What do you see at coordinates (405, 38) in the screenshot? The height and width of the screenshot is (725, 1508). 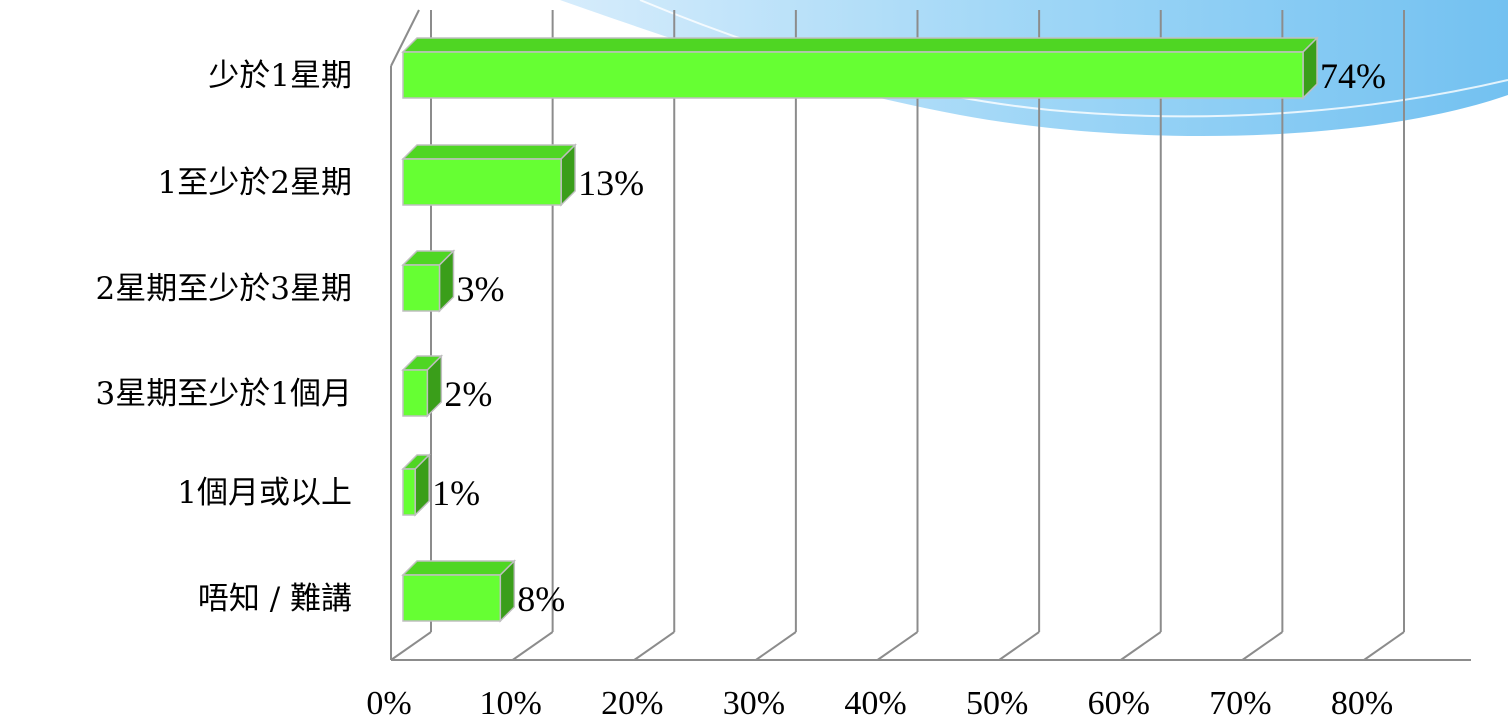 I see `wall-top-edge` at bounding box center [405, 38].